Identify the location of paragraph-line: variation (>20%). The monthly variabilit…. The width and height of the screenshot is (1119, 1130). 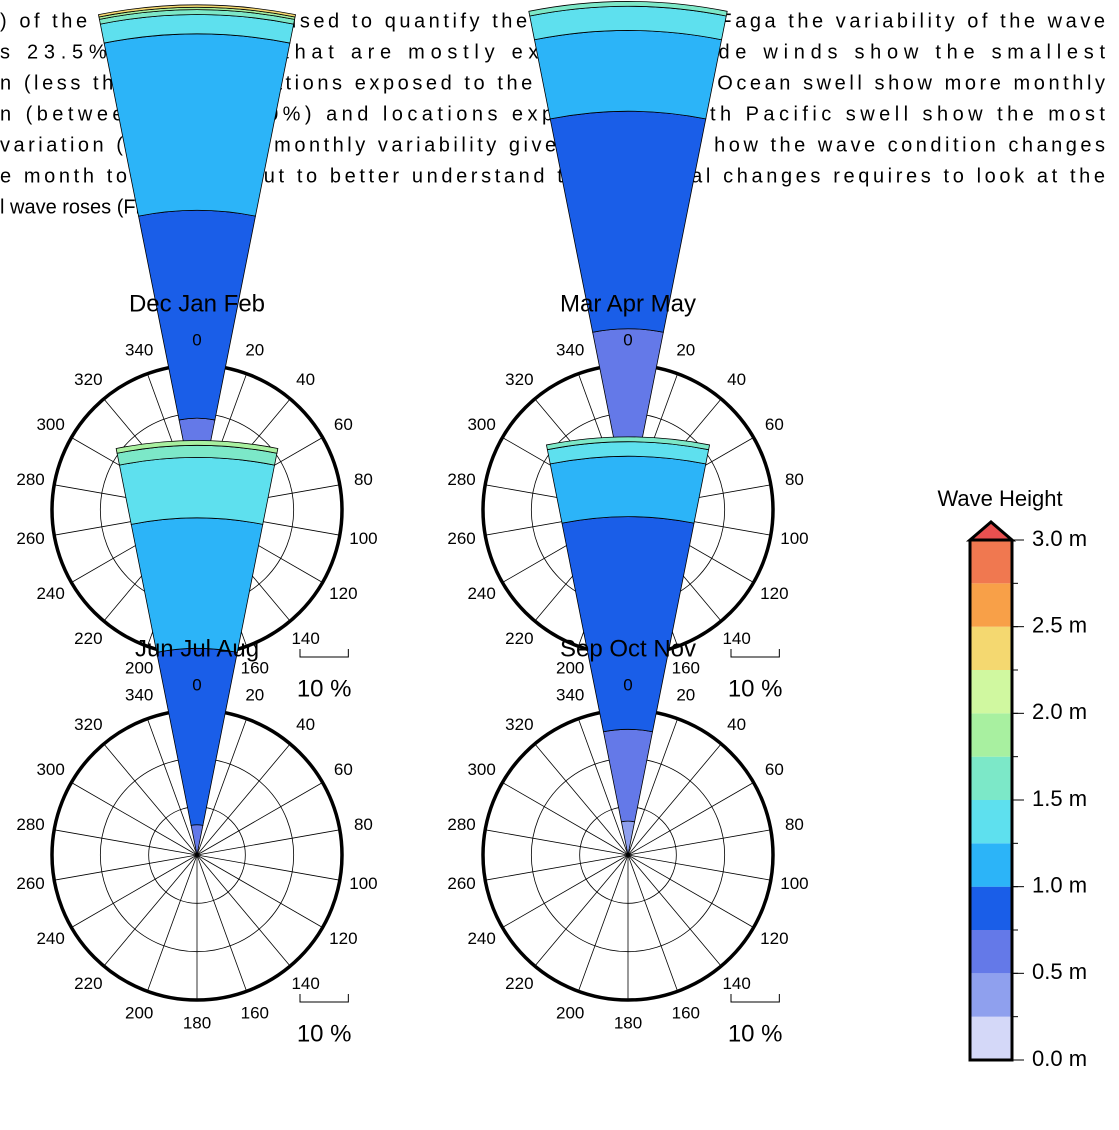
(552, 145).